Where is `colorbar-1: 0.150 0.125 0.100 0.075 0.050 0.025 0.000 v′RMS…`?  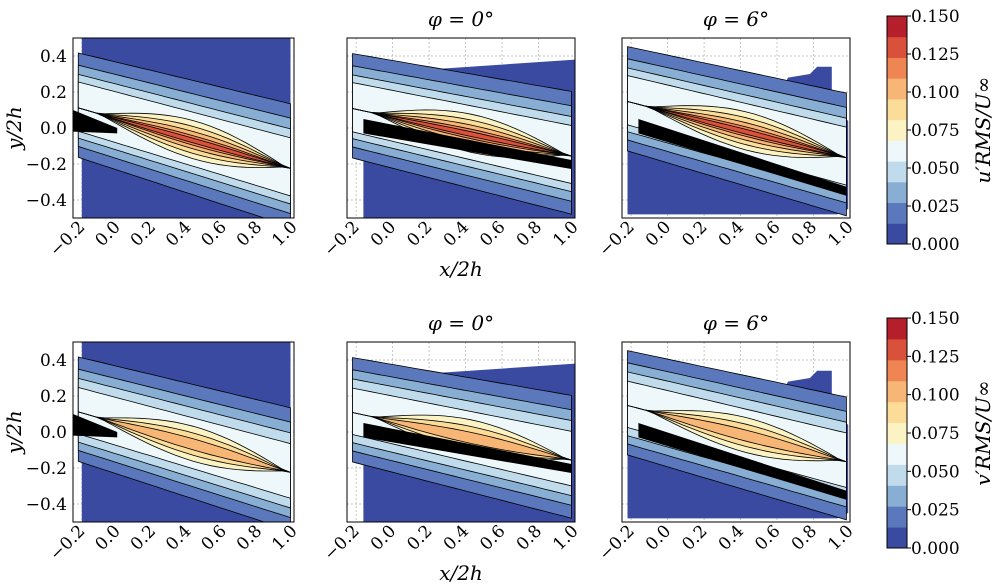 colorbar-1: 0.150 0.125 0.100 0.075 0.050 0.025 0.000 v′RMS… is located at coordinates (941, 434).